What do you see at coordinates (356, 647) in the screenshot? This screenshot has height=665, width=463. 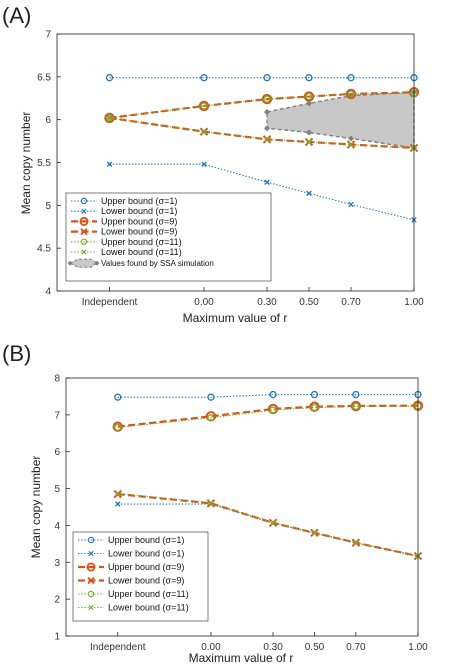 I see `x-tick-label-b: 0.70` at bounding box center [356, 647].